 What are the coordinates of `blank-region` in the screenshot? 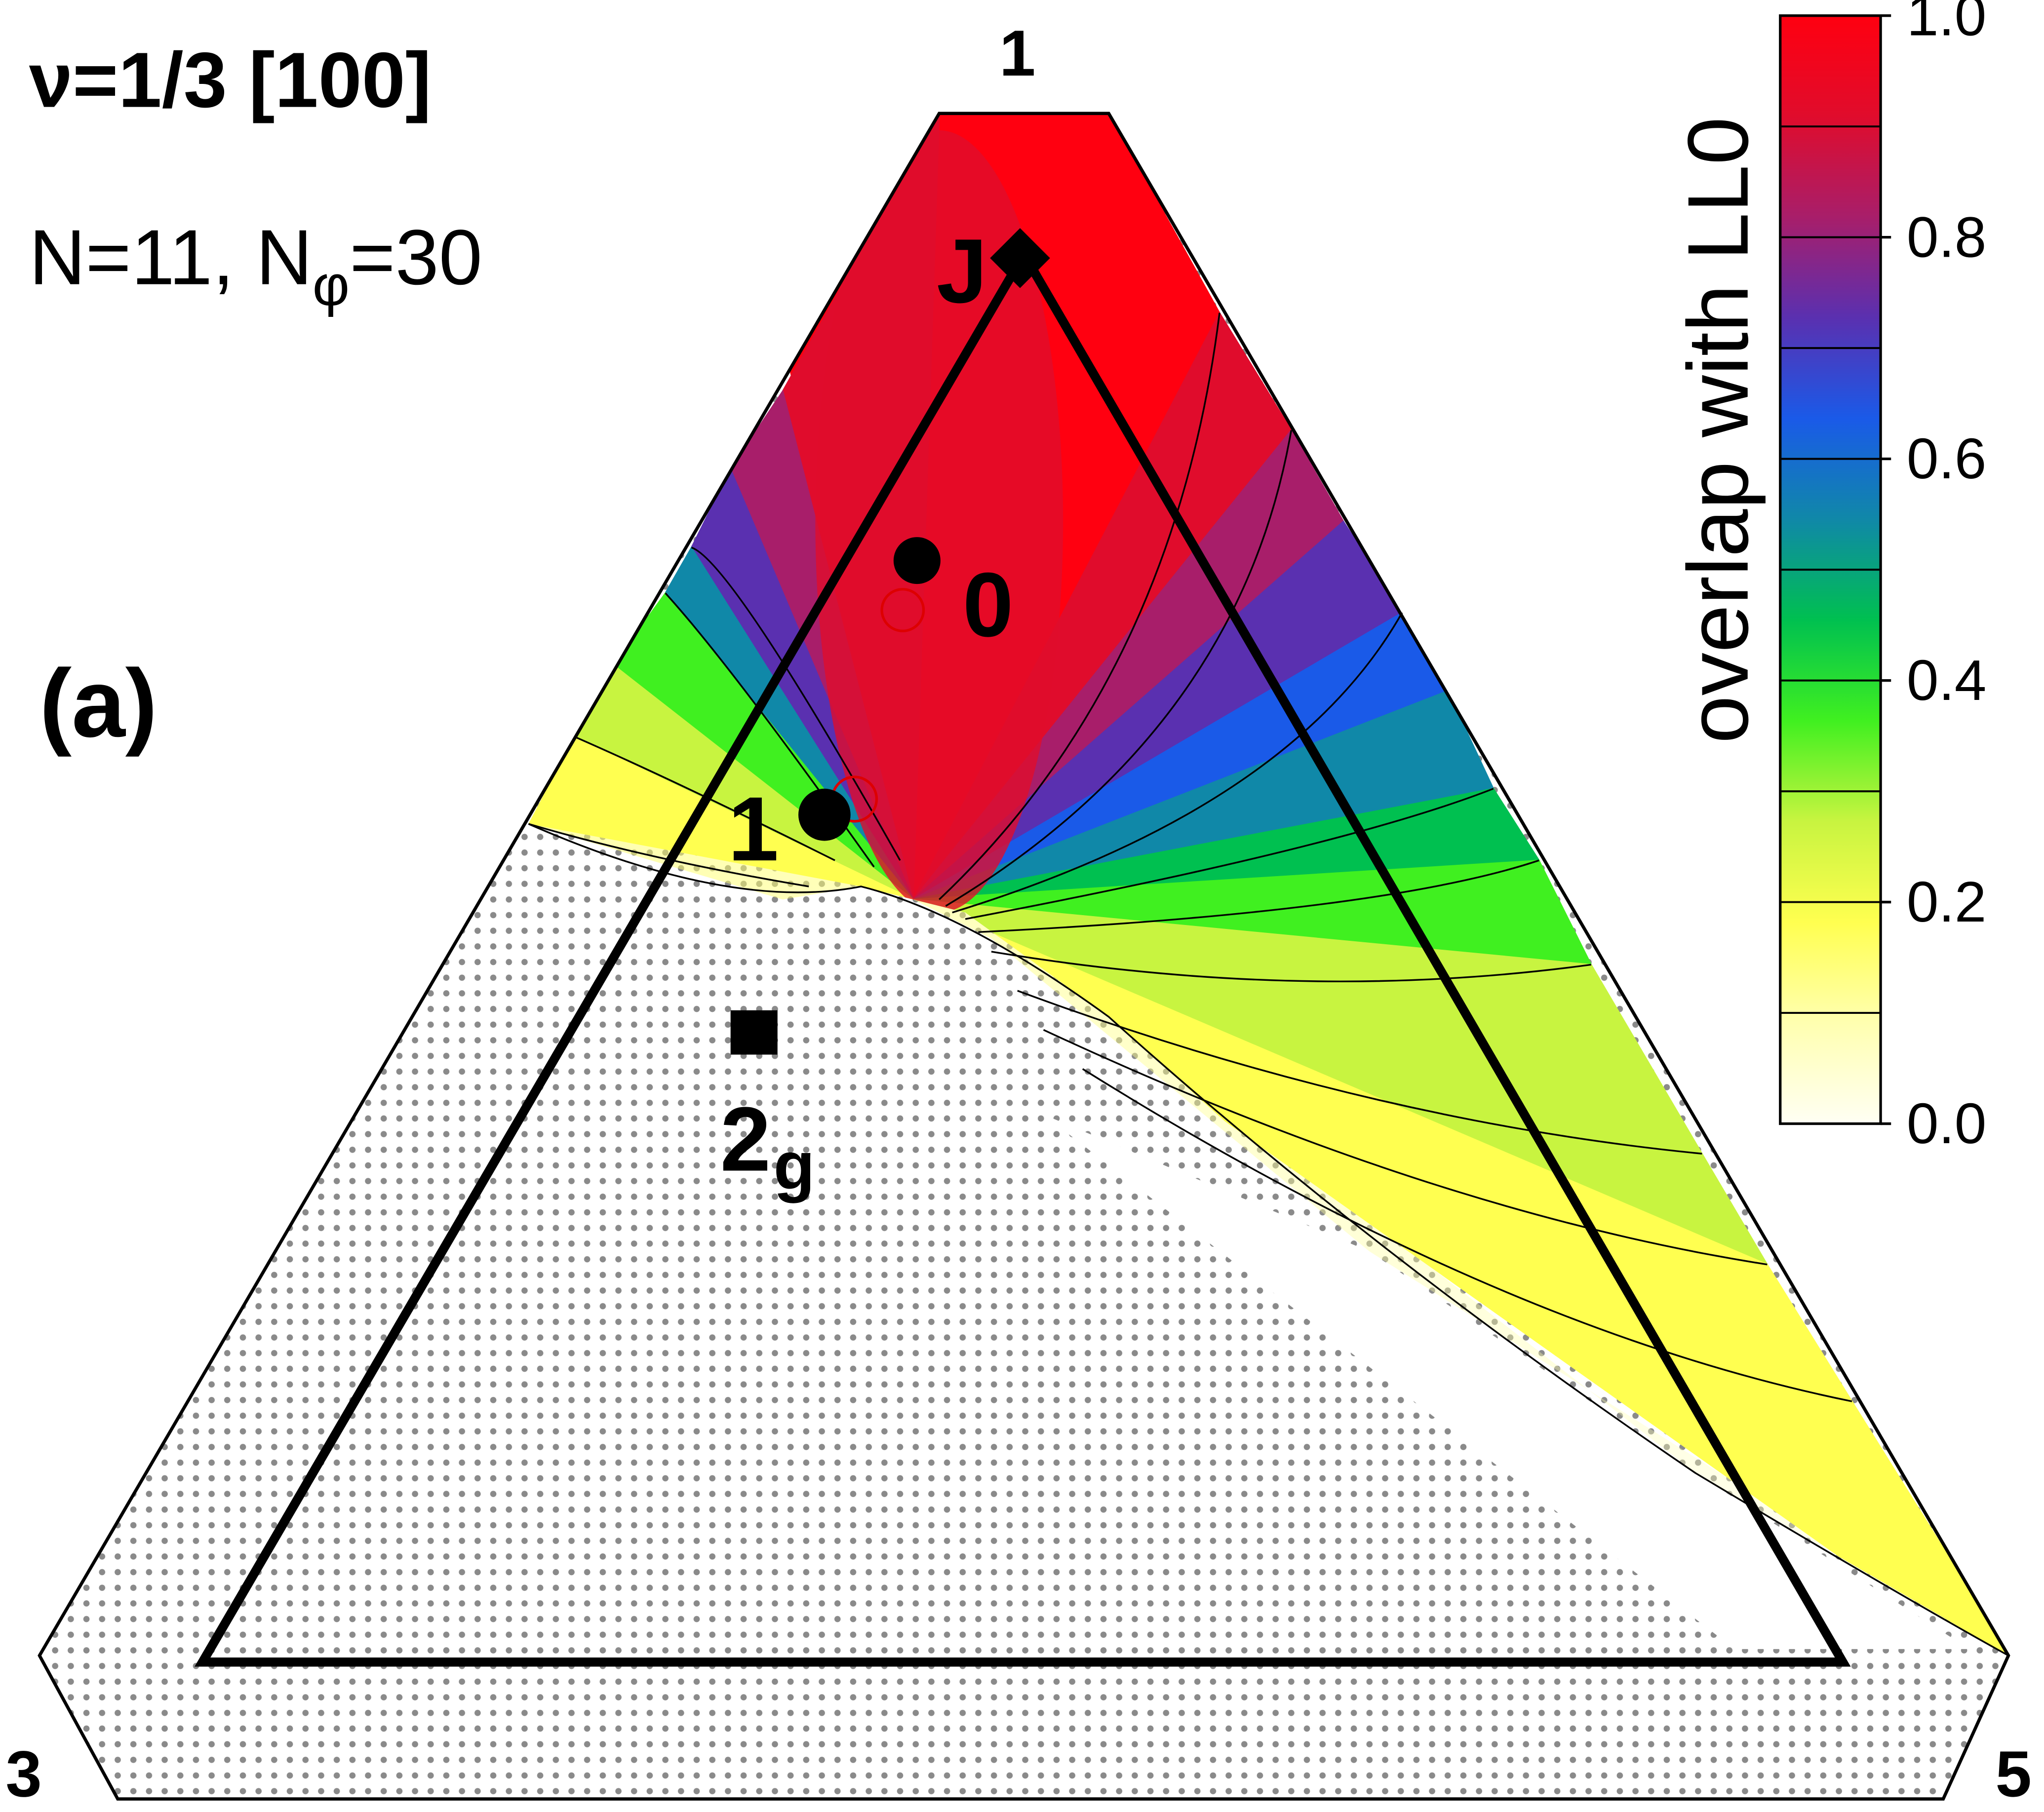 It's located at (1506, 1382).